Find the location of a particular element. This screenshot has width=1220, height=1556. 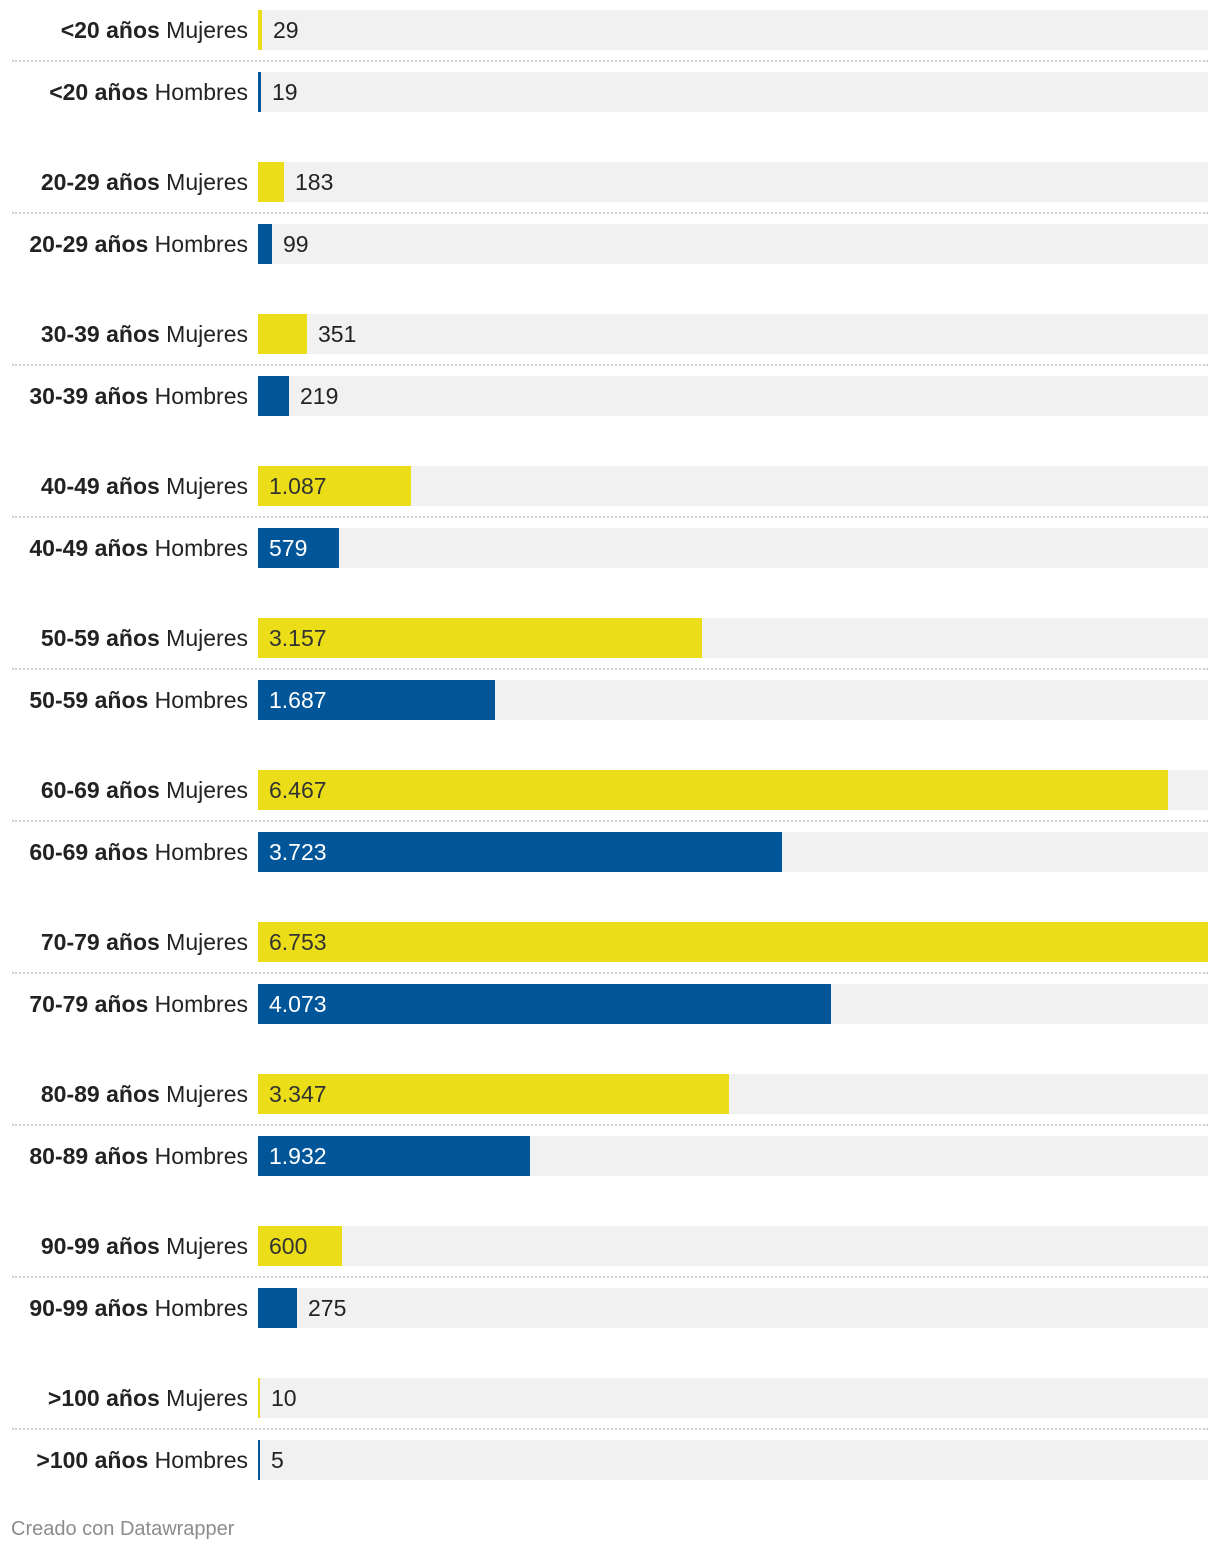

bar-track: 579 is located at coordinates (733, 548).